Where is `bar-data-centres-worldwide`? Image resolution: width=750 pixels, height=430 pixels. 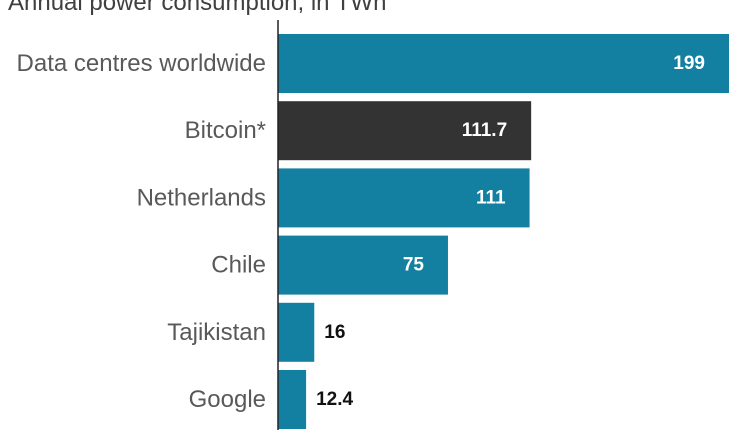 bar-data-centres-worldwide is located at coordinates (503, 63).